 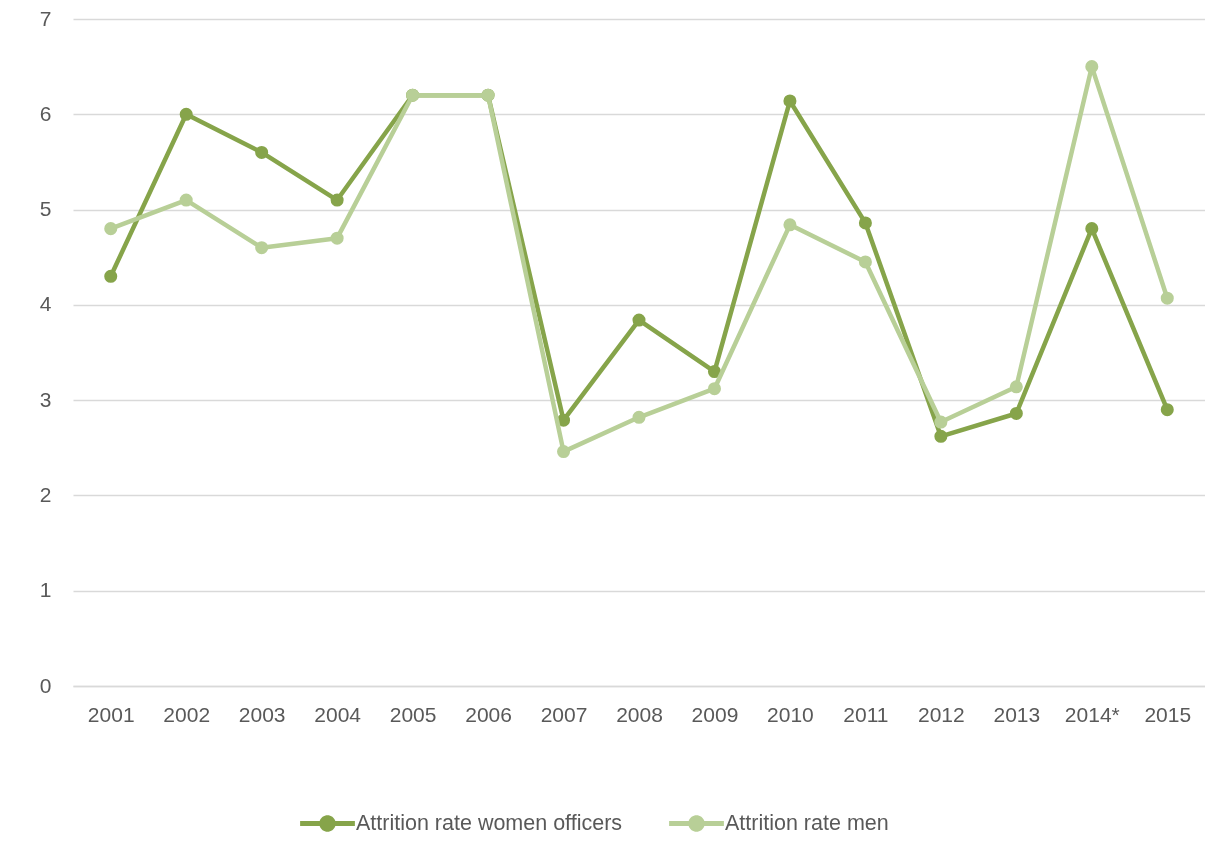 What do you see at coordinates (45, 494) in the screenshot?
I see `y-tick-label: 2` at bounding box center [45, 494].